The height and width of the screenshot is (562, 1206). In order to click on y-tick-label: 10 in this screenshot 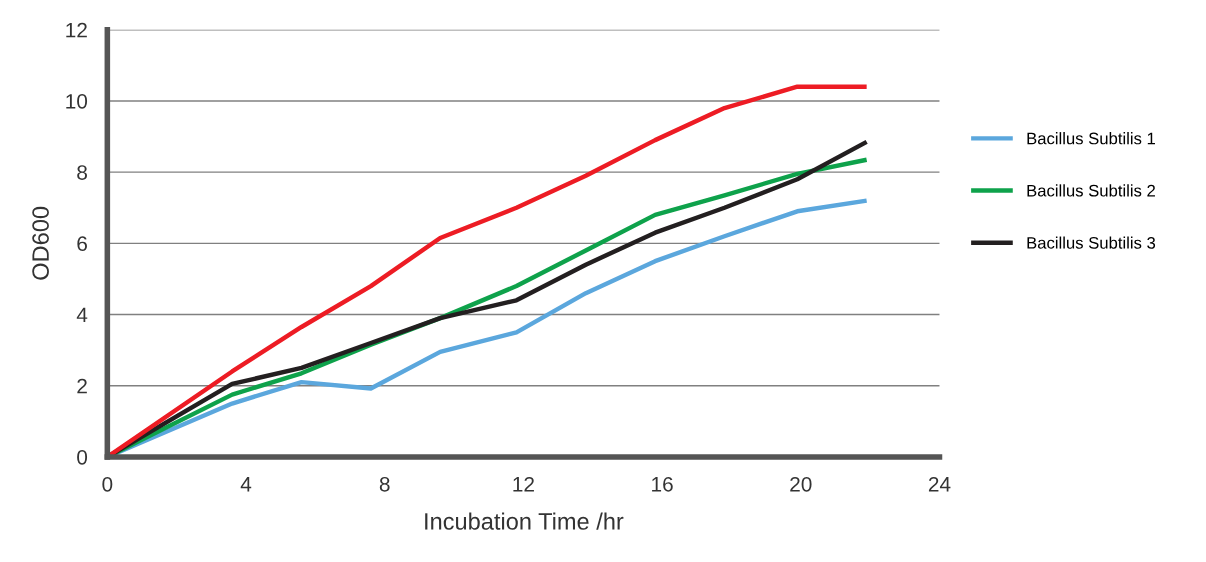, I will do `click(77, 101)`.